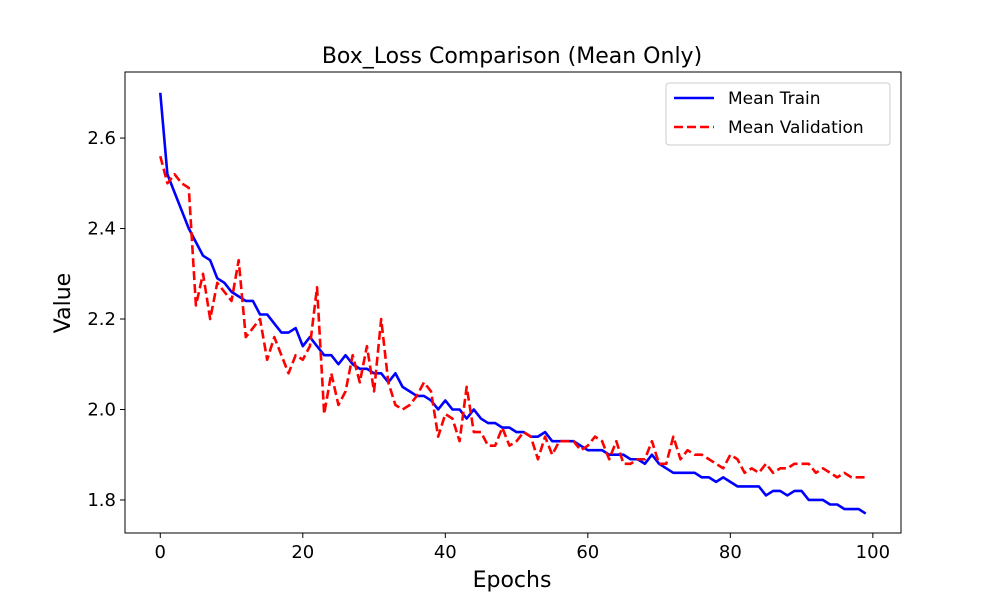 Image resolution: width=1000 pixels, height=600 pixels. What do you see at coordinates (302, 552) in the screenshot?
I see `x-tick-label: 20` at bounding box center [302, 552].